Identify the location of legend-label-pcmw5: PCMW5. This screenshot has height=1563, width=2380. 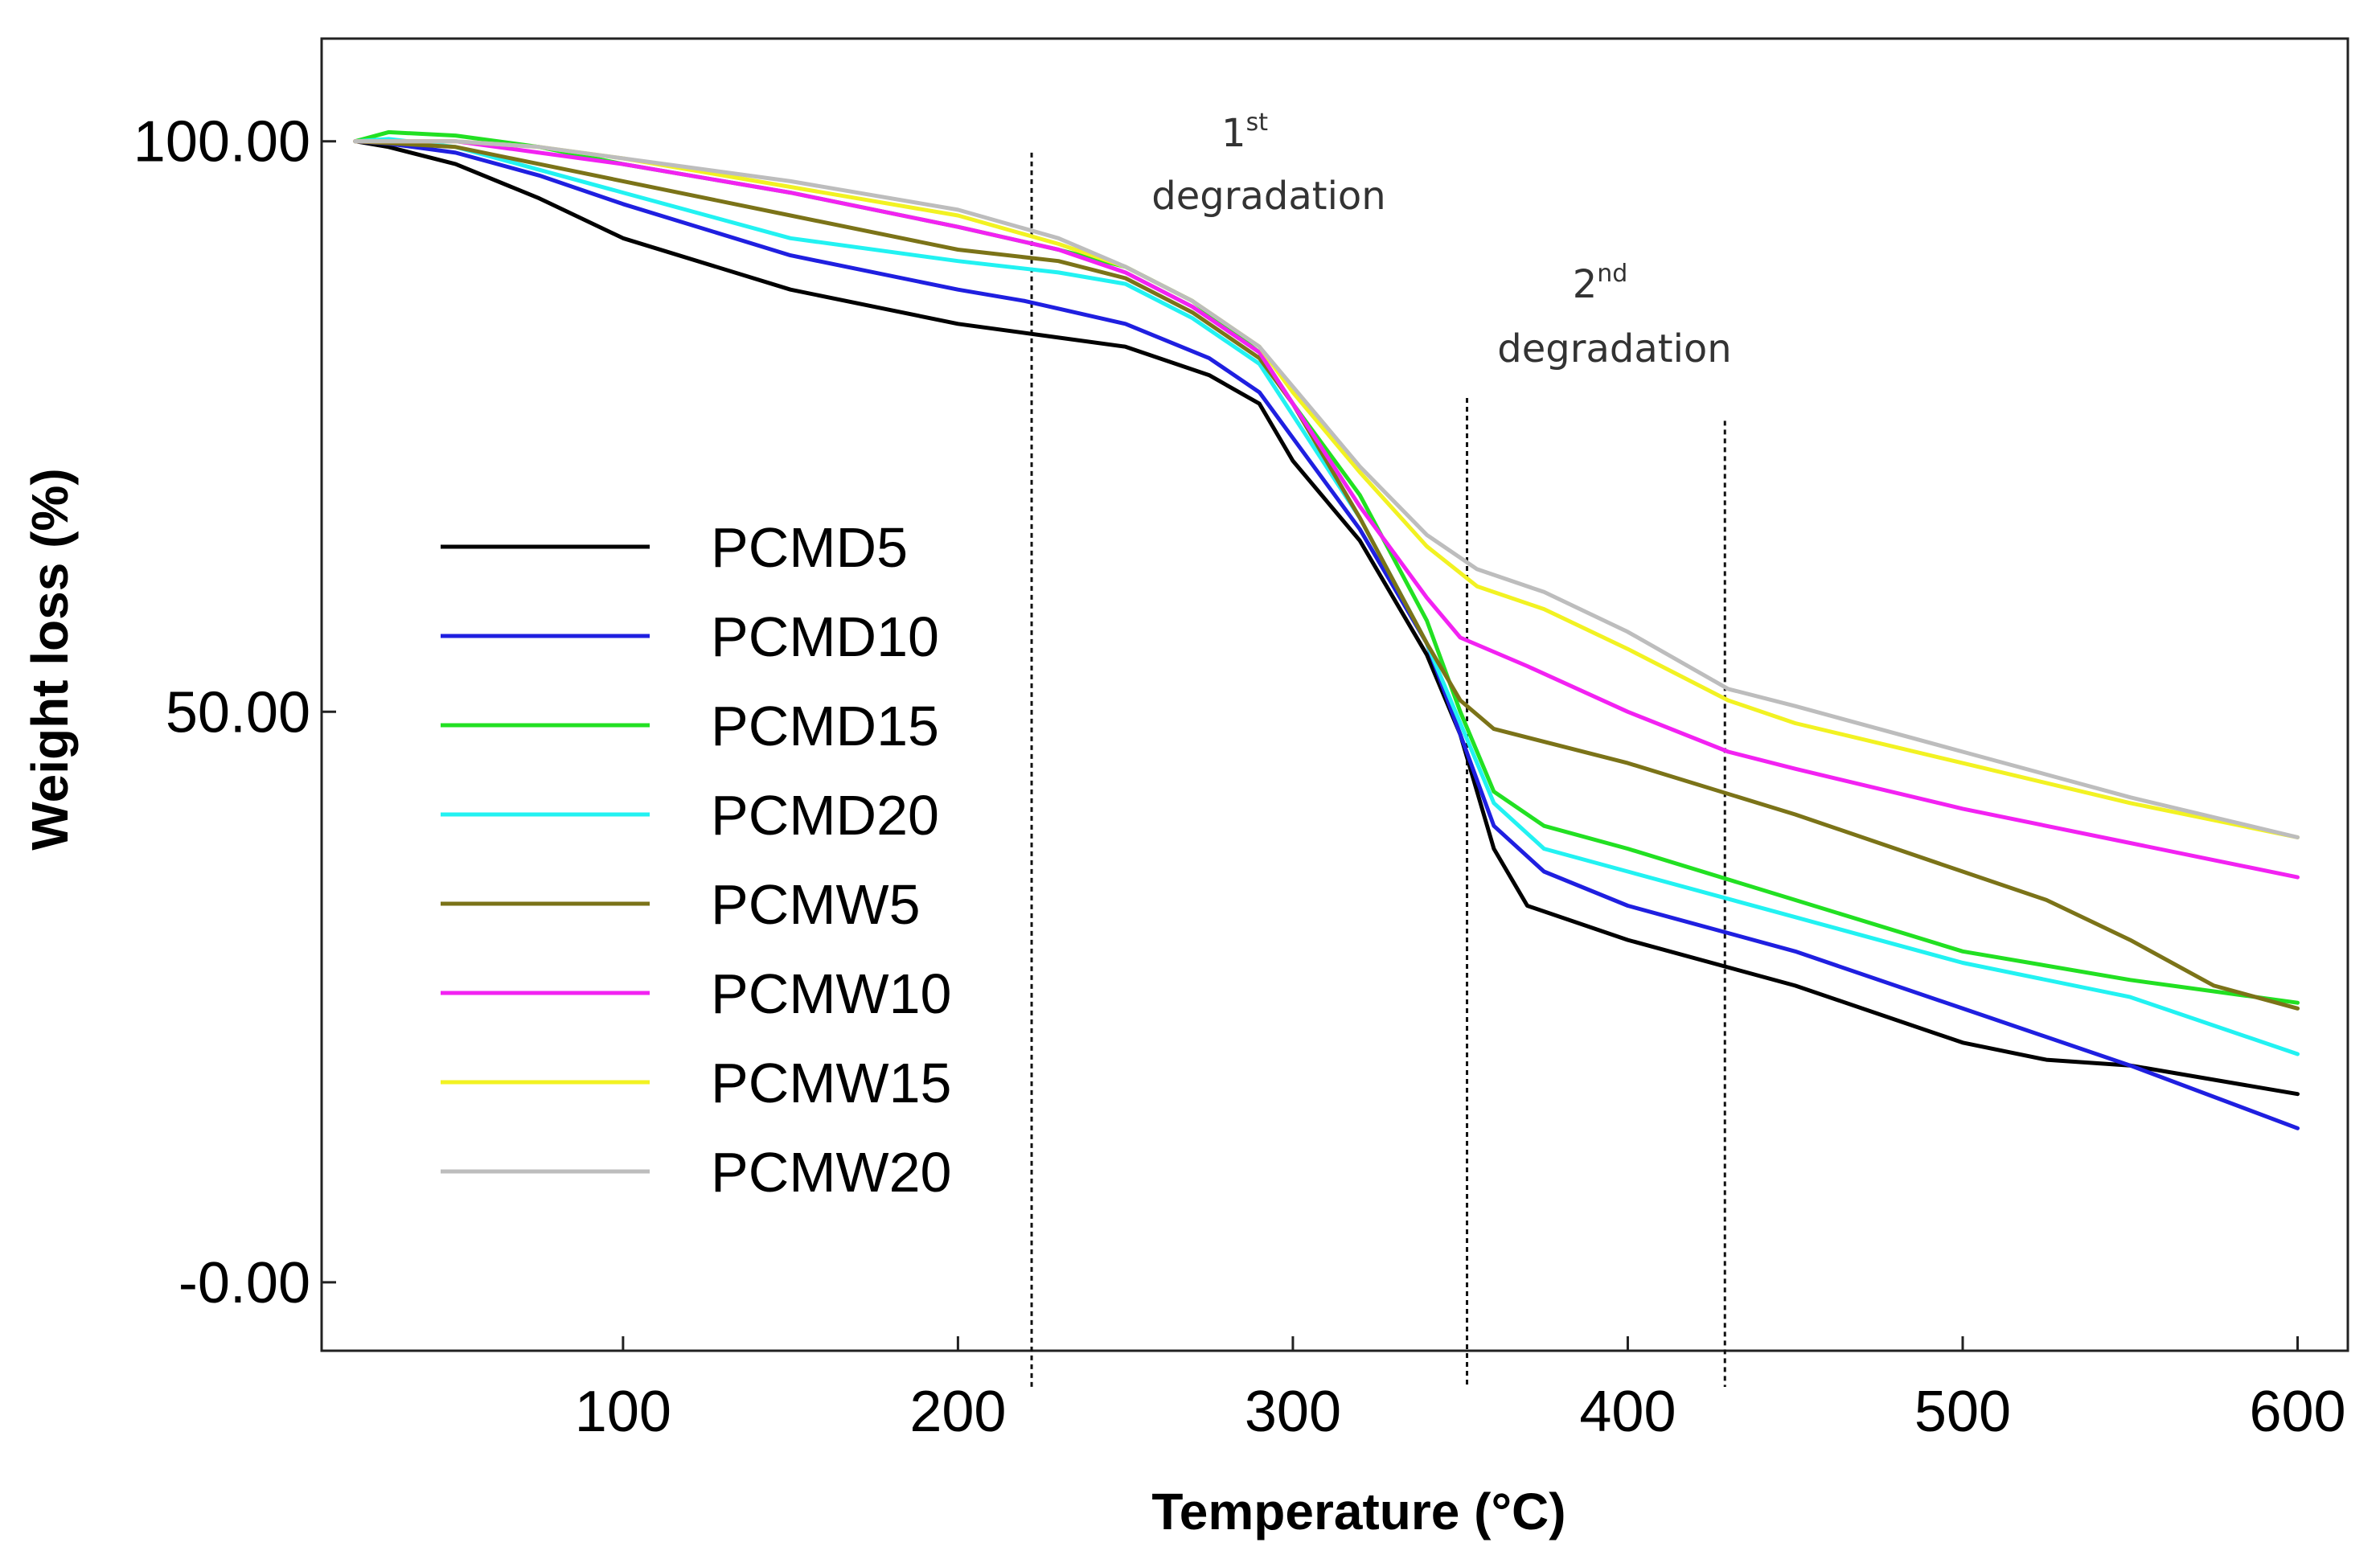
(816, 905).